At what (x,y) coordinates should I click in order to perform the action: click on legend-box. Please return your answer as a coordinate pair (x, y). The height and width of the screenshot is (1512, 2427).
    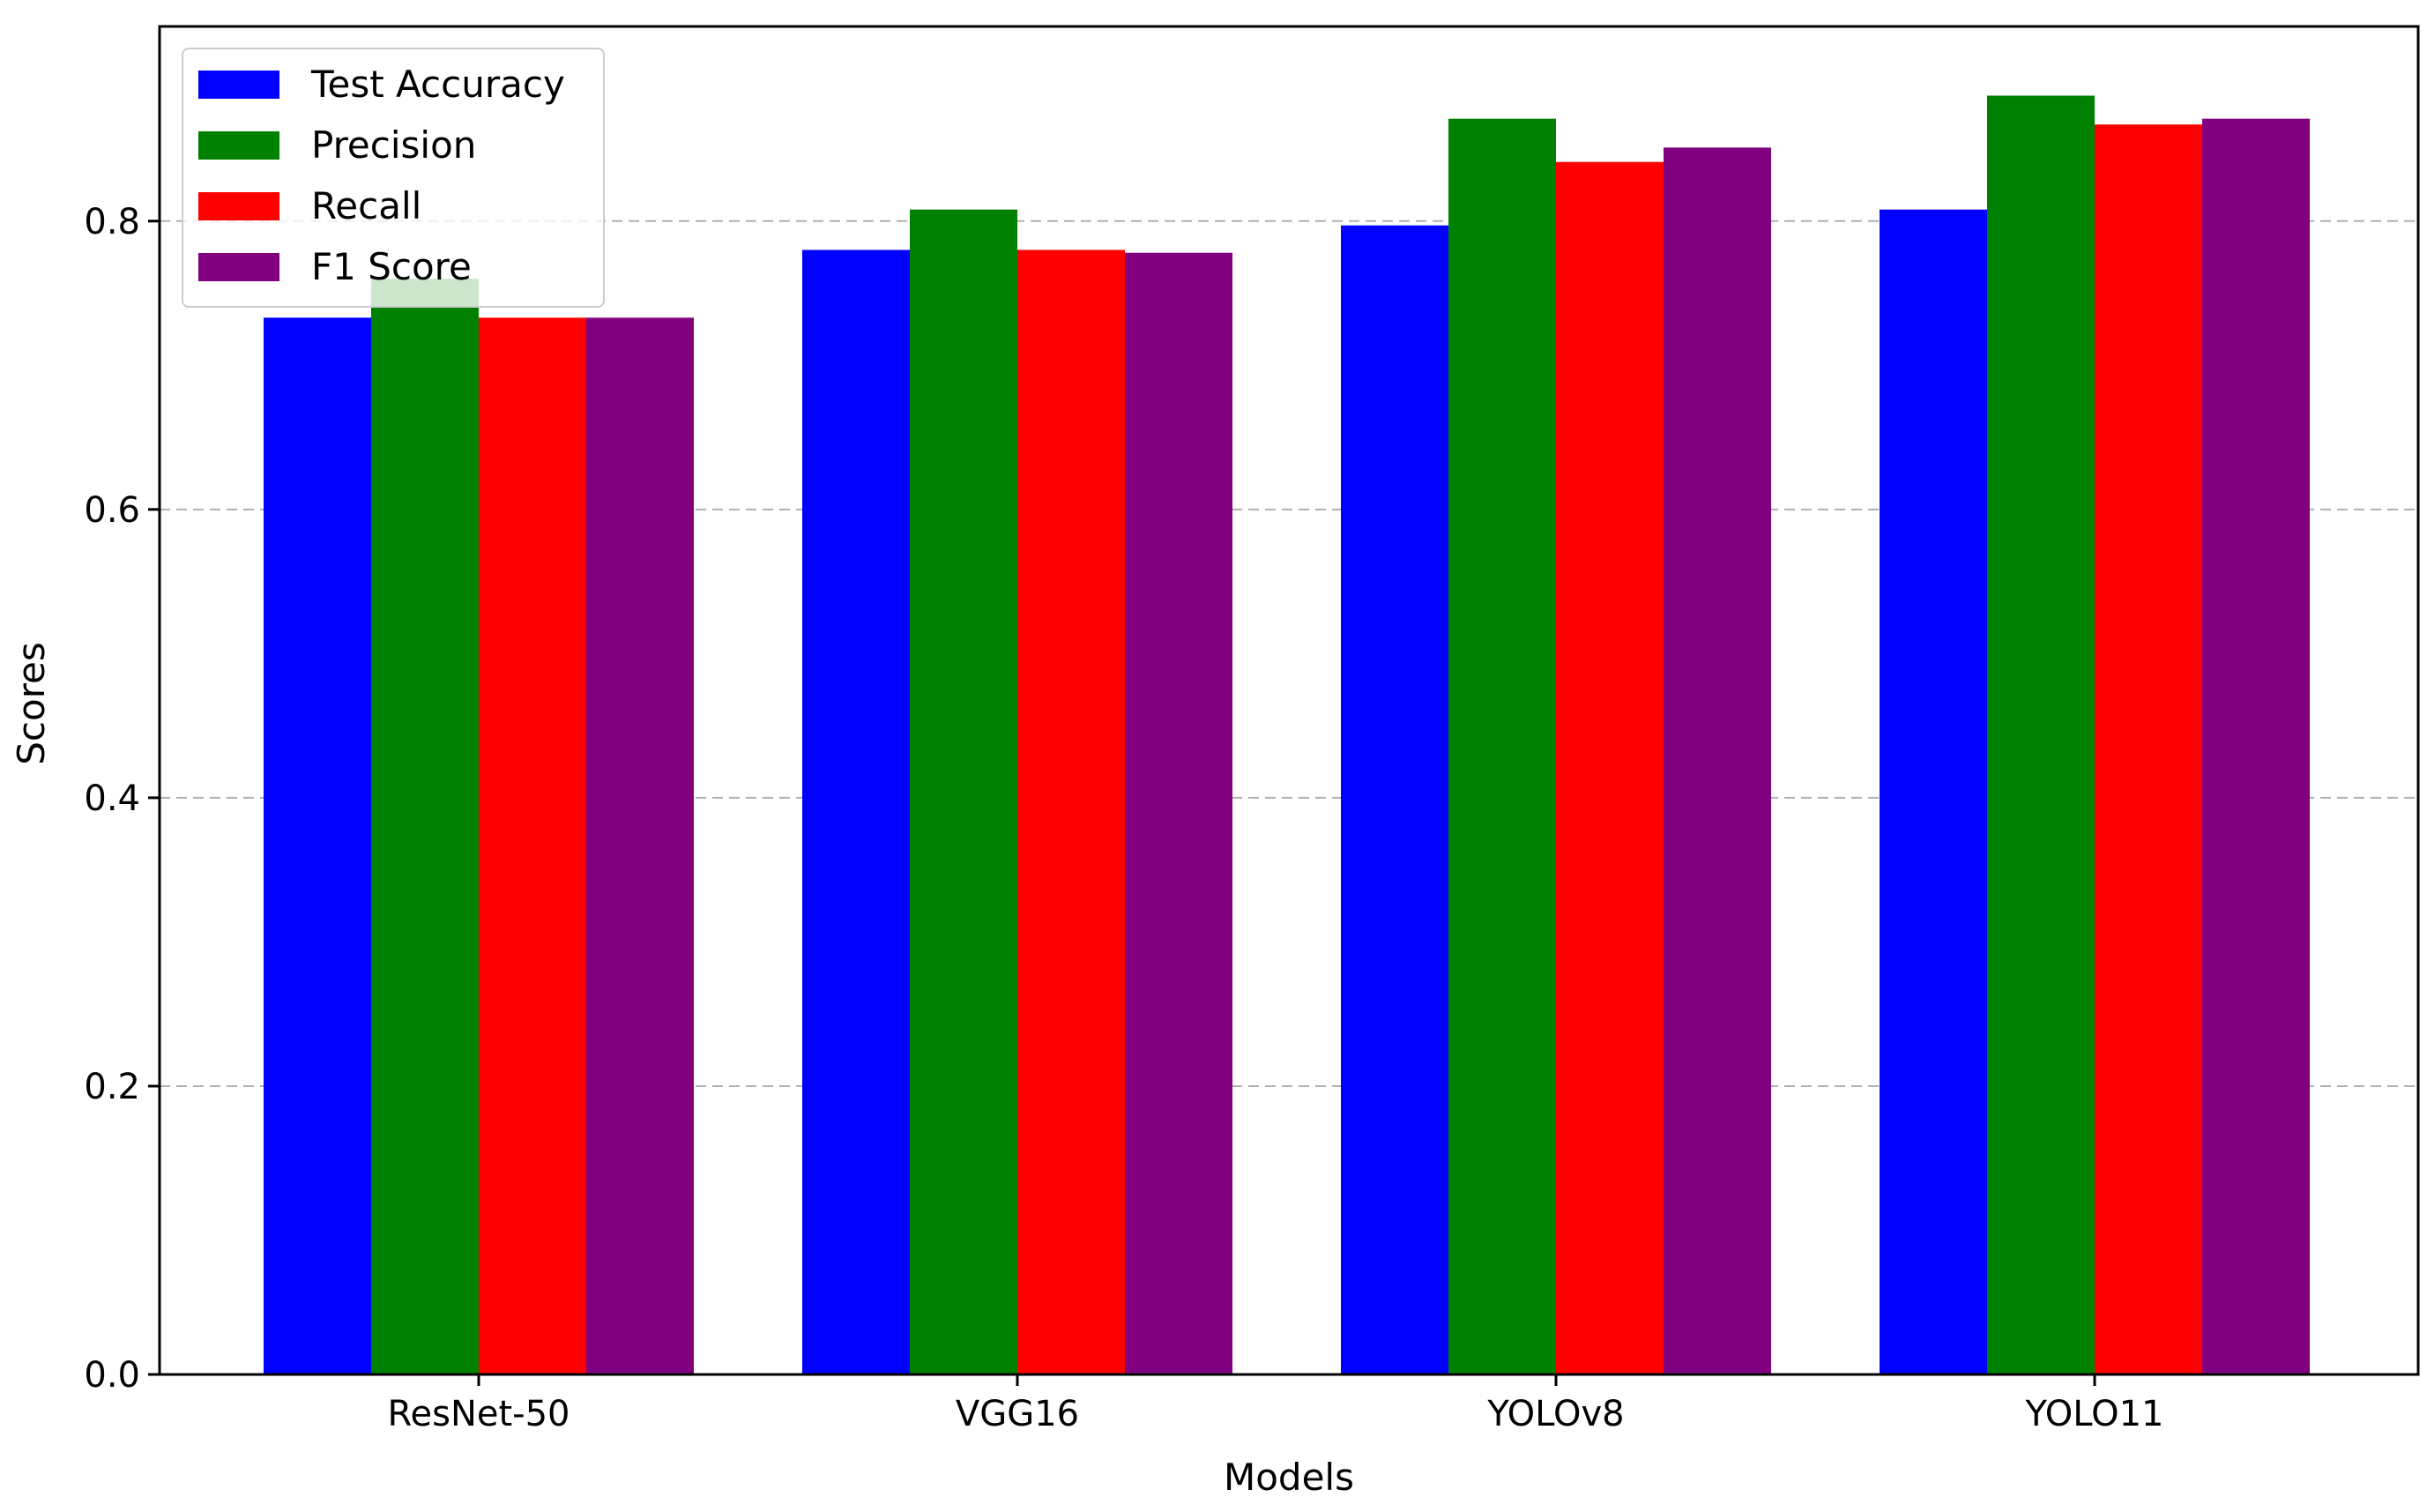
    Looking at the image, I should click on (393, 178).